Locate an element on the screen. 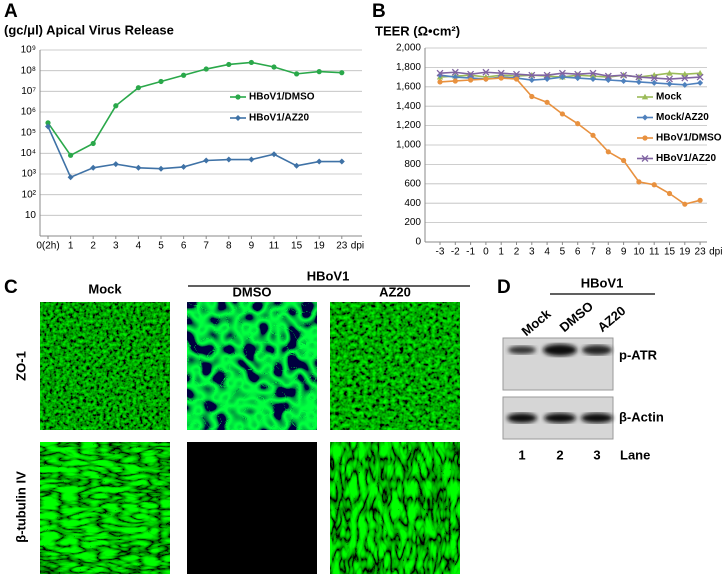  x-tick-label: 11 is located at coordinates (274, 246).